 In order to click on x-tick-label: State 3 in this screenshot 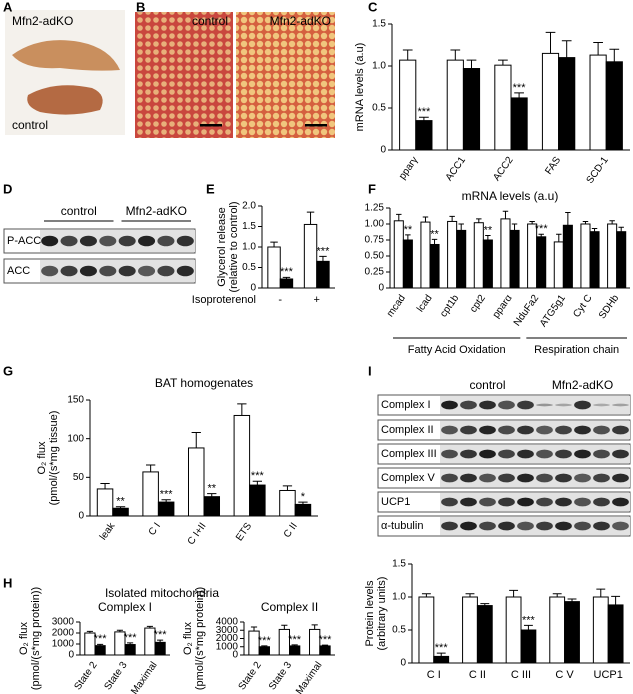, I will do `click(280, 676)`.